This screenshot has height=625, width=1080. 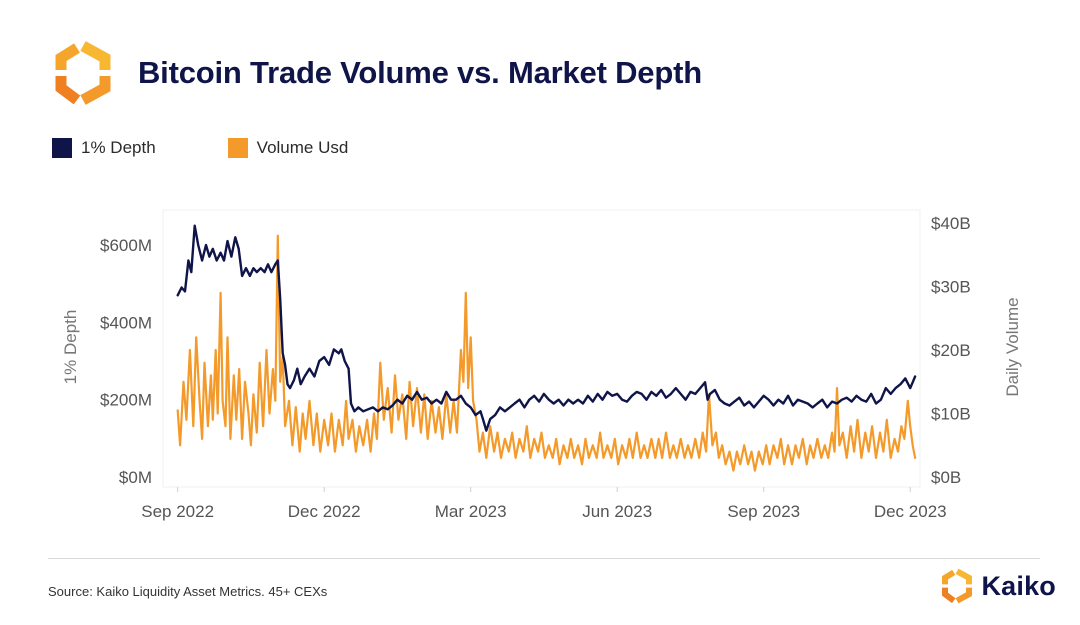 I want to click on legend-swatch-depth, so click(x=62, y=148).